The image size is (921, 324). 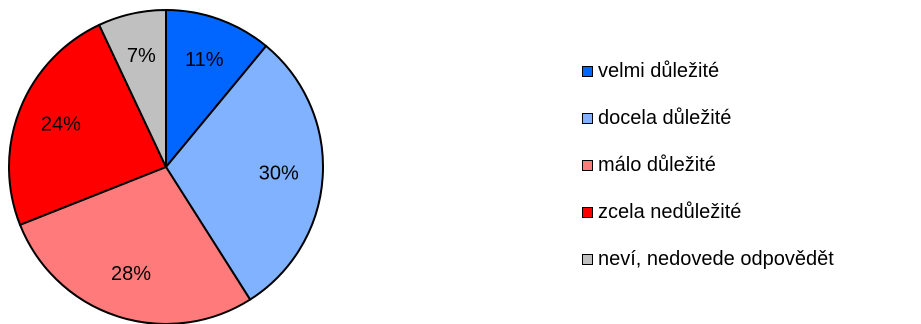 I want to click on legend-item: velmi důležité, so click(x=708, y=71).